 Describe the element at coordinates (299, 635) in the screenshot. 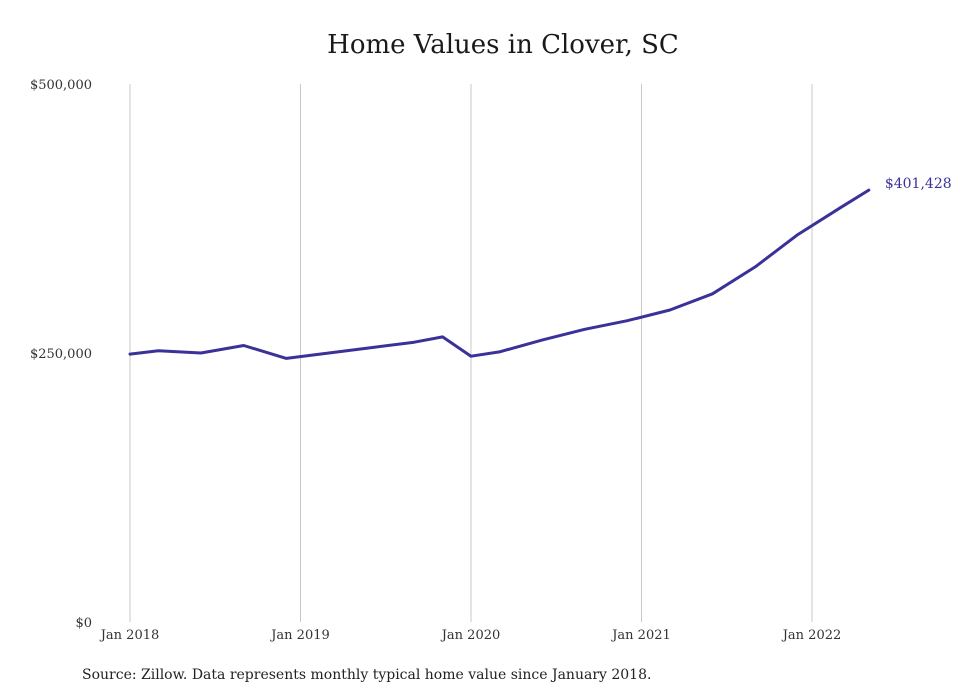

I see `x-tick-label: Jan 2019` at that location.